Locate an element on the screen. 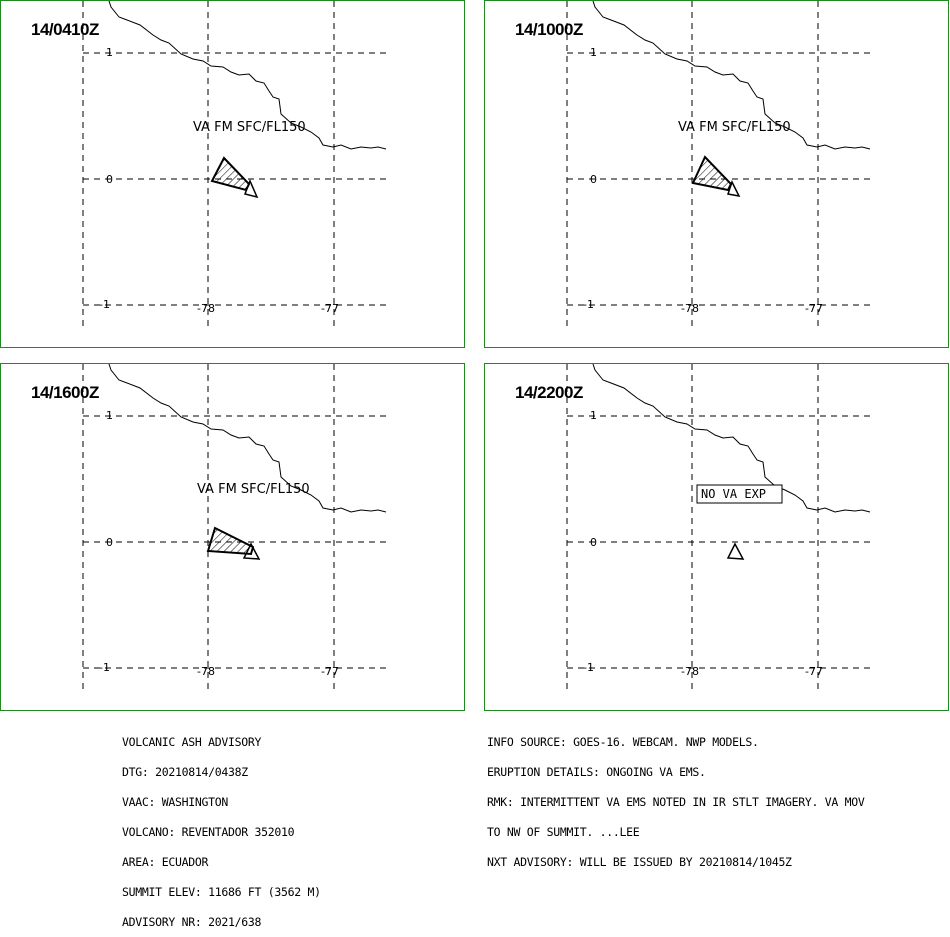 The image size is (950, 937). advisory-line: TO NW OF SUMMIT. ...LEE is located at coordinates (563, 832).